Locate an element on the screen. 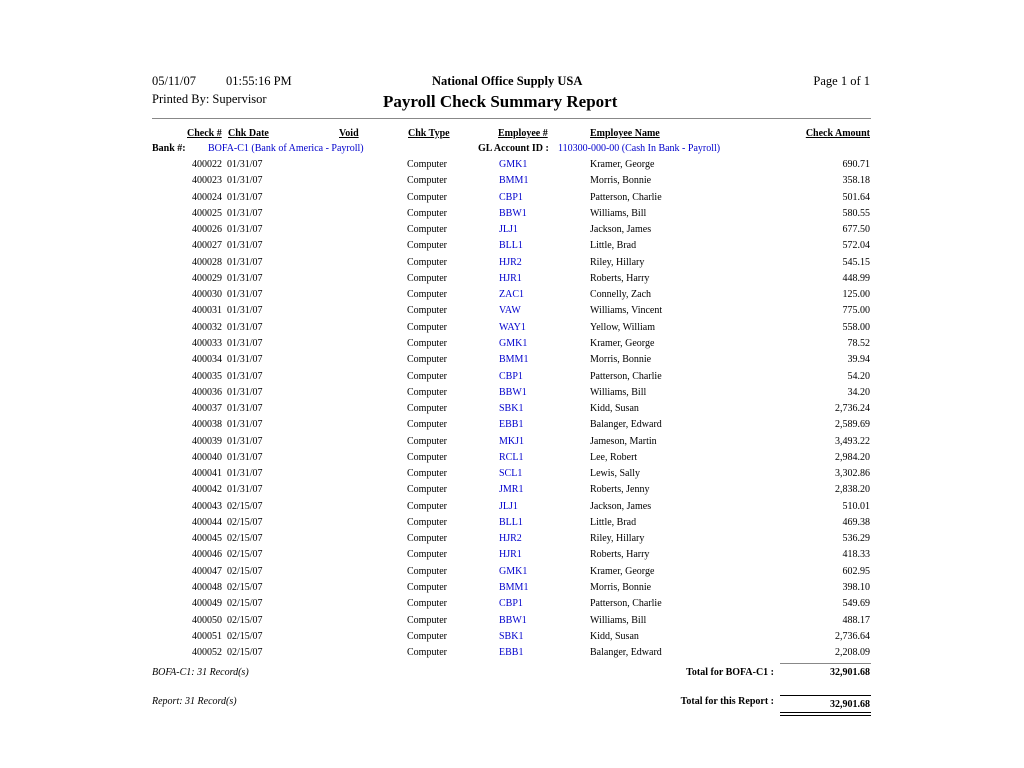 The width and height of the screenshot is (1024, 768). company-name: National Office Supply USA is located at coordinates (507, 81).